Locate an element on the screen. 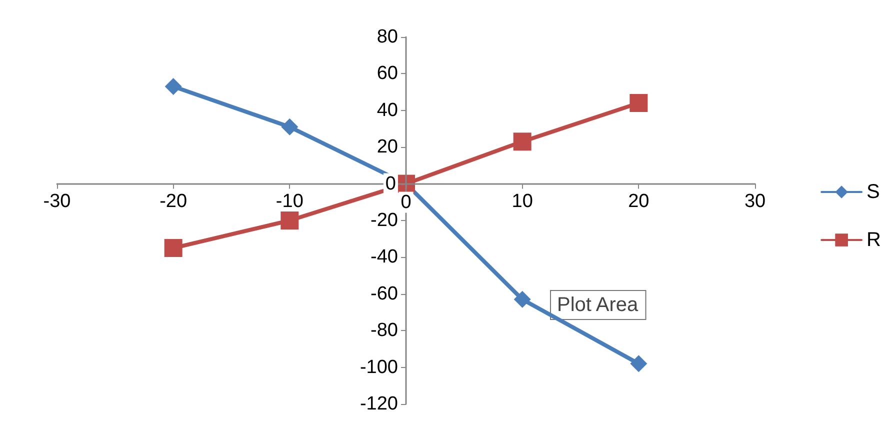 This screenshot has width=896, height=432. y-tick-label: -80 is located at coordinates (384, 331).